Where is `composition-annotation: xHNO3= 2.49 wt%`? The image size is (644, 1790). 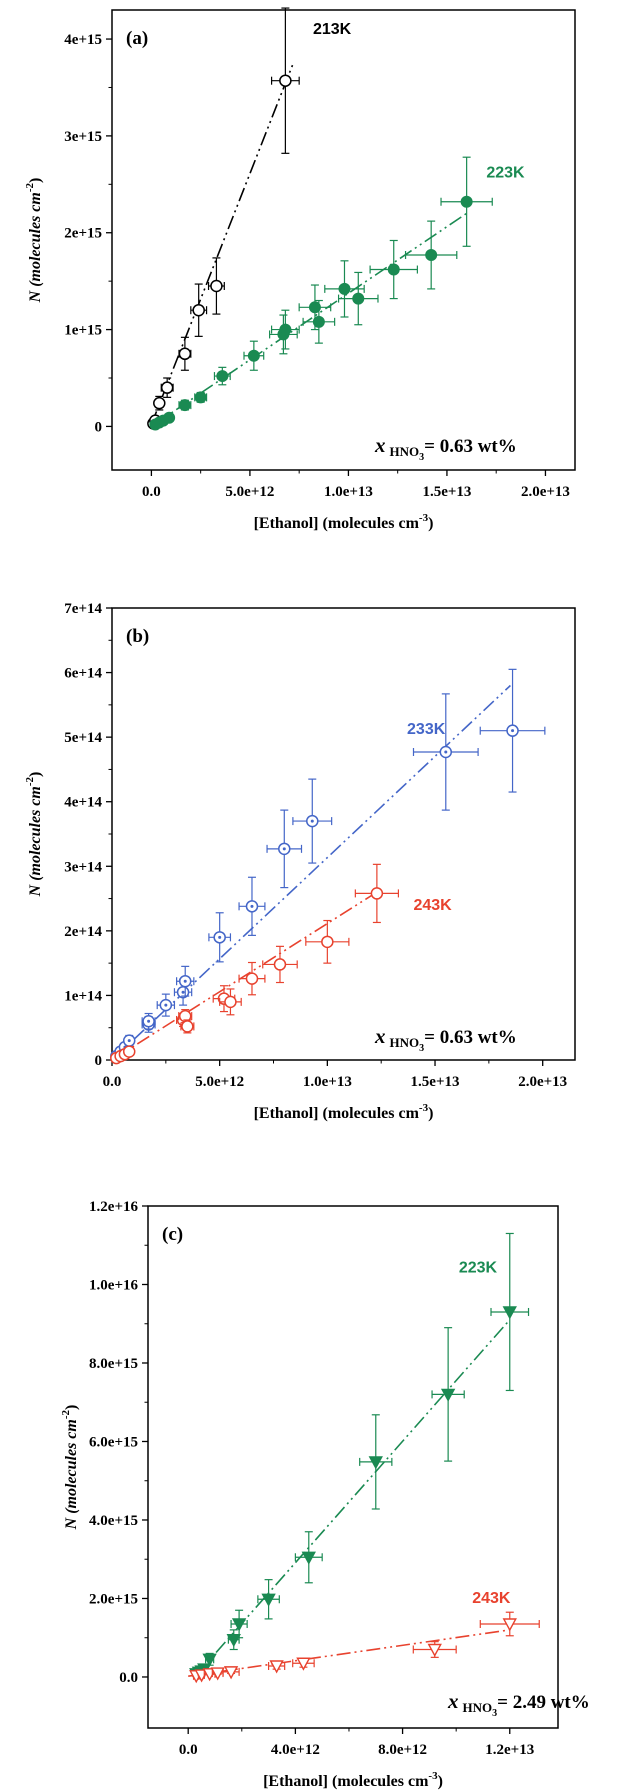 composition-annotation: xHNO3= 2.49 wt% is located at coordinates (518, 1704).